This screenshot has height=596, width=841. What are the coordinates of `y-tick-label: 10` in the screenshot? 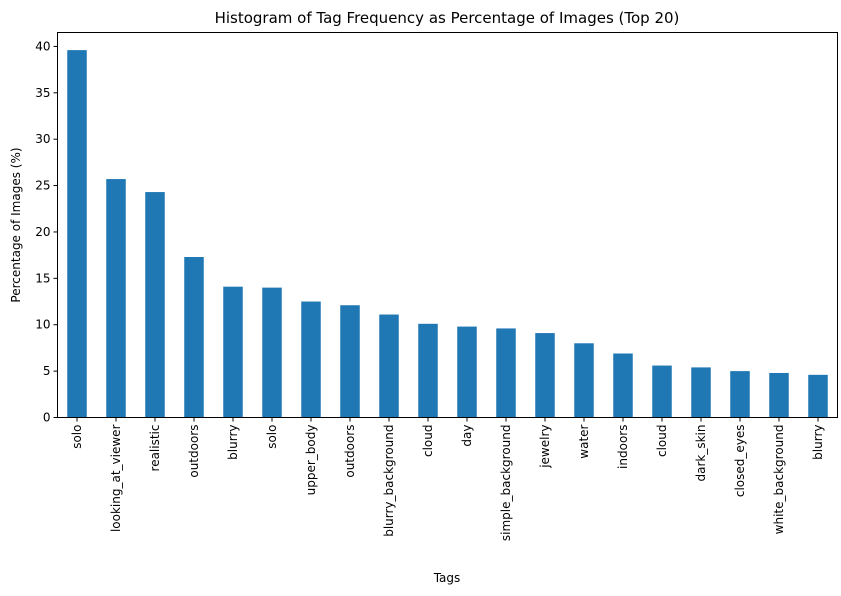 It's located at (42, 325).